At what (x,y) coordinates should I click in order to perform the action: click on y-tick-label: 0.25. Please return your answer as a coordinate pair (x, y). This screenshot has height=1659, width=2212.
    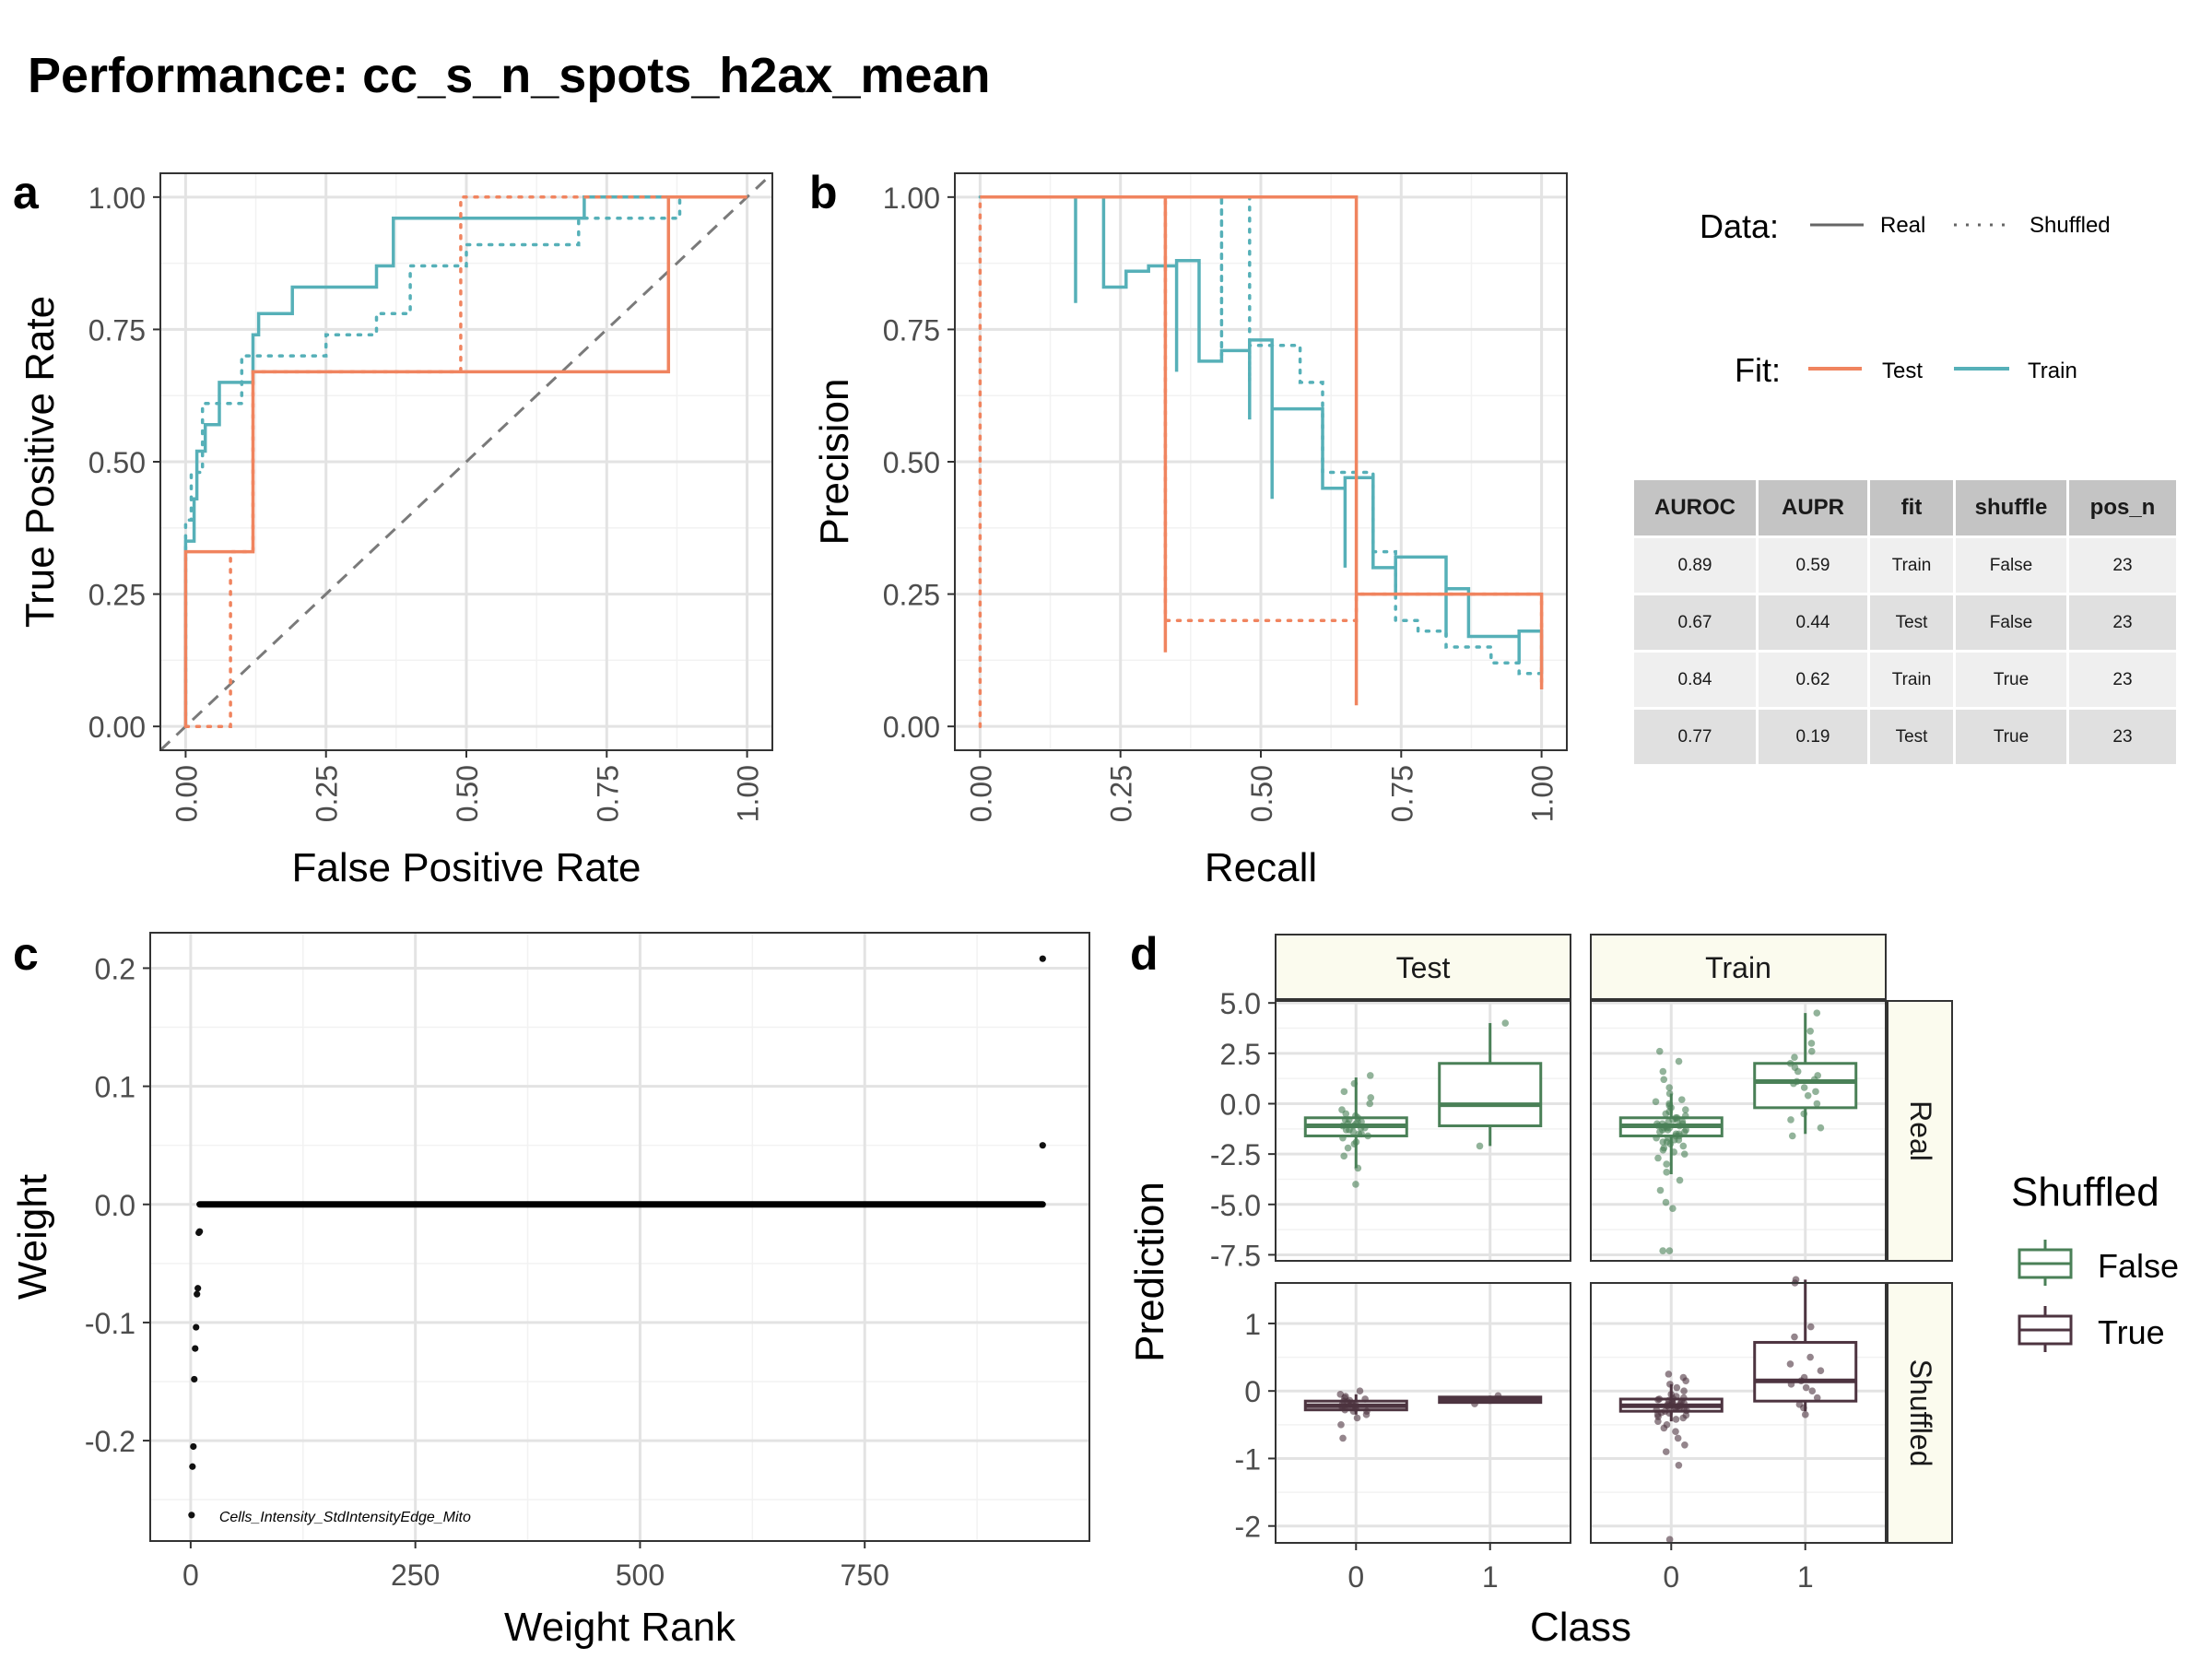
    Looking at the image, I should click on (117, 595).